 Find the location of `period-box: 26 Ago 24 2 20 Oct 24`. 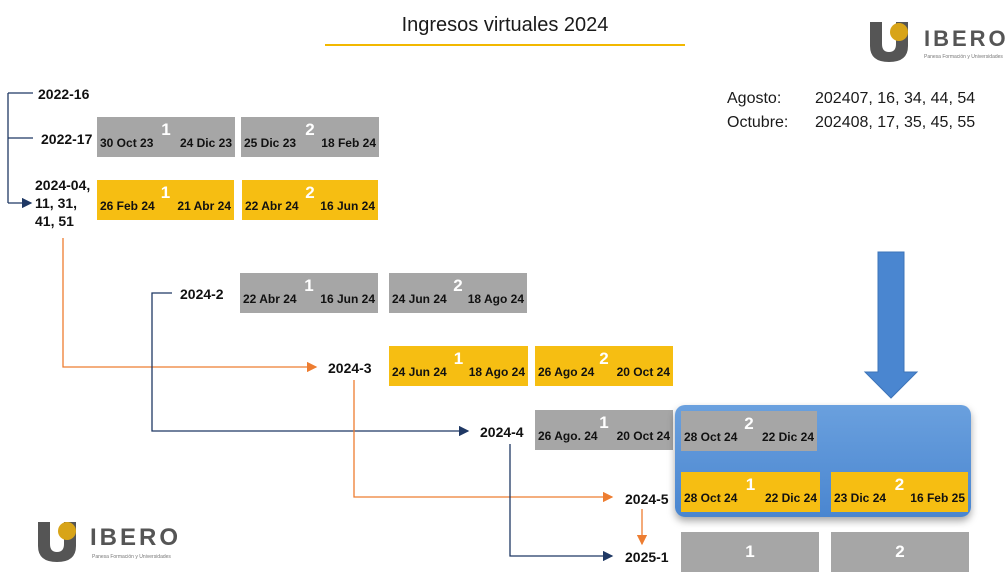

period-box: 26 Ago 24 2 20 Oct 24 is located at coordinates (604, 366).